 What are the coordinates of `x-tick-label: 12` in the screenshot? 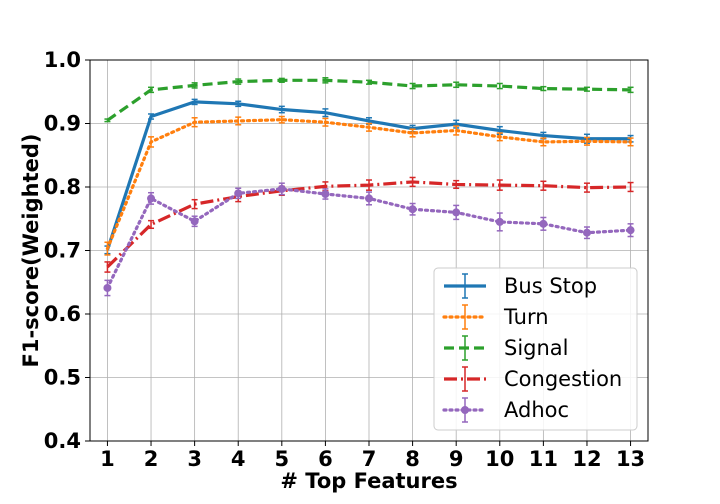 It's located at (586, 459).